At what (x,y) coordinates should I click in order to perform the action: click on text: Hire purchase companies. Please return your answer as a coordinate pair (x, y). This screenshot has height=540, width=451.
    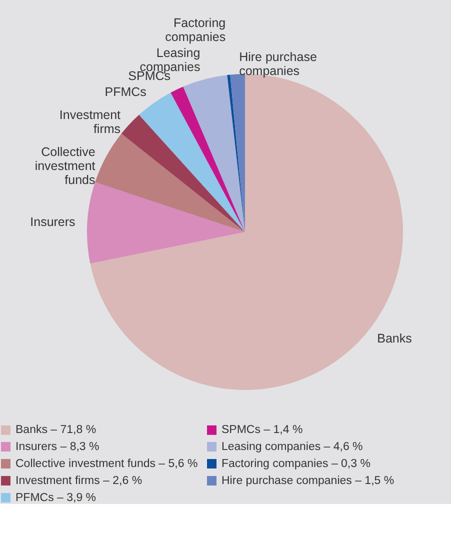
    Looking at the image, I should click on (278, 64).